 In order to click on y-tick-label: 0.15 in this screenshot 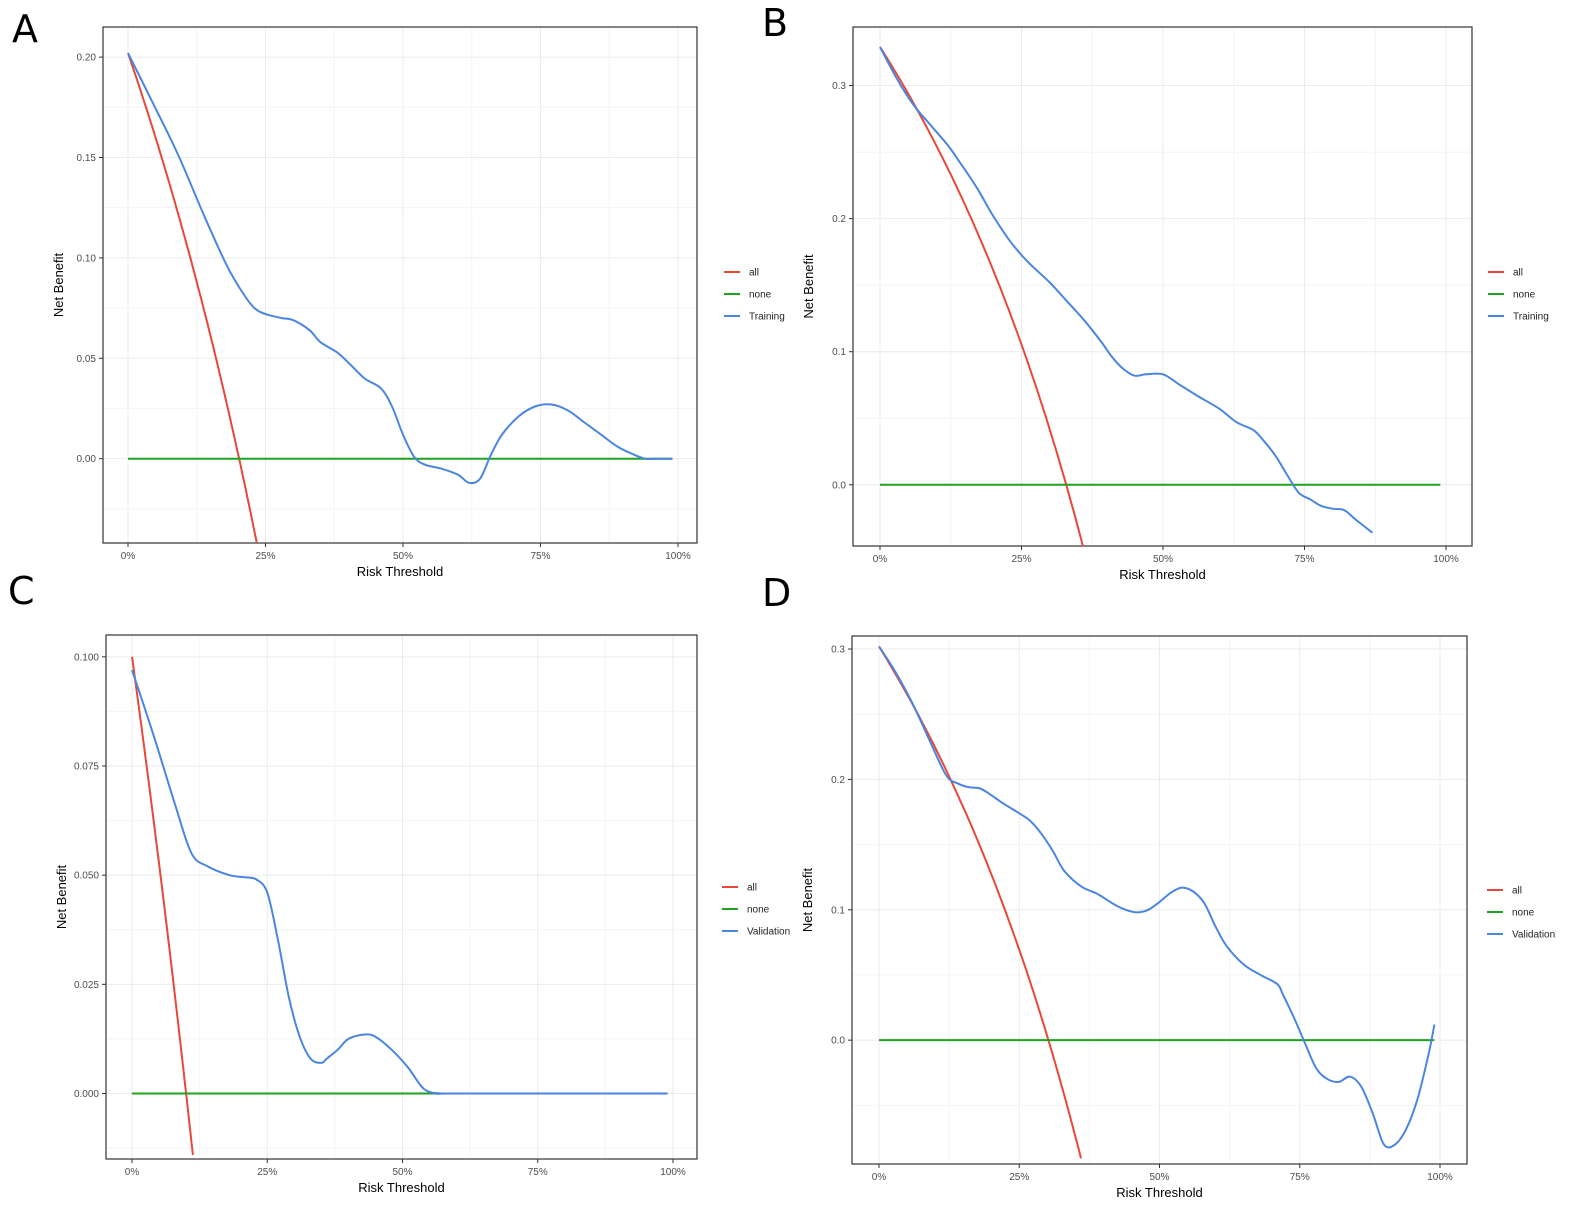, I will do `click(87, 158)`.